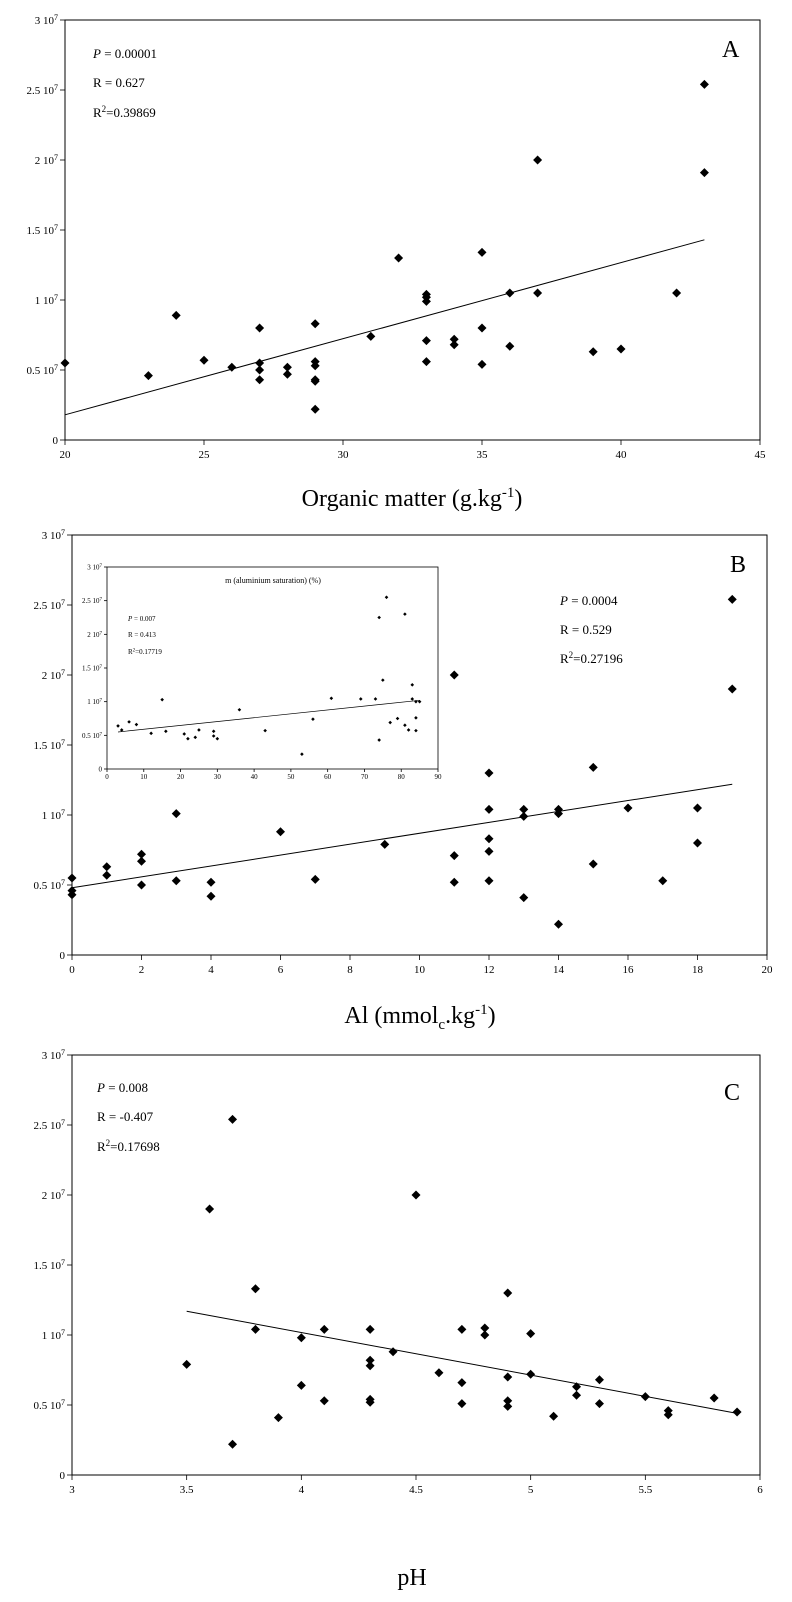 This screenshot has height=1602, width=792. What do you see at coordinates (94, 702) in the screenshot?
I see `y-tick-label: 1 107` at bounding box center [94, 702].